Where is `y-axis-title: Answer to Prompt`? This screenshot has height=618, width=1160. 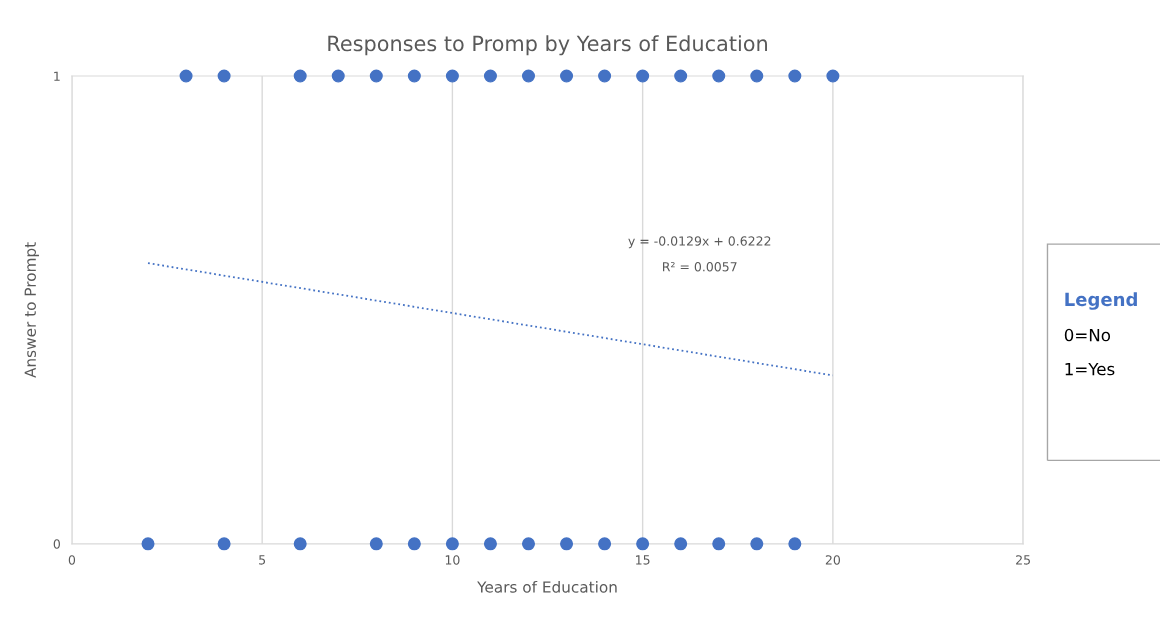
y-axis-title: Answer to Prompt is located at coordinates (31, 310).